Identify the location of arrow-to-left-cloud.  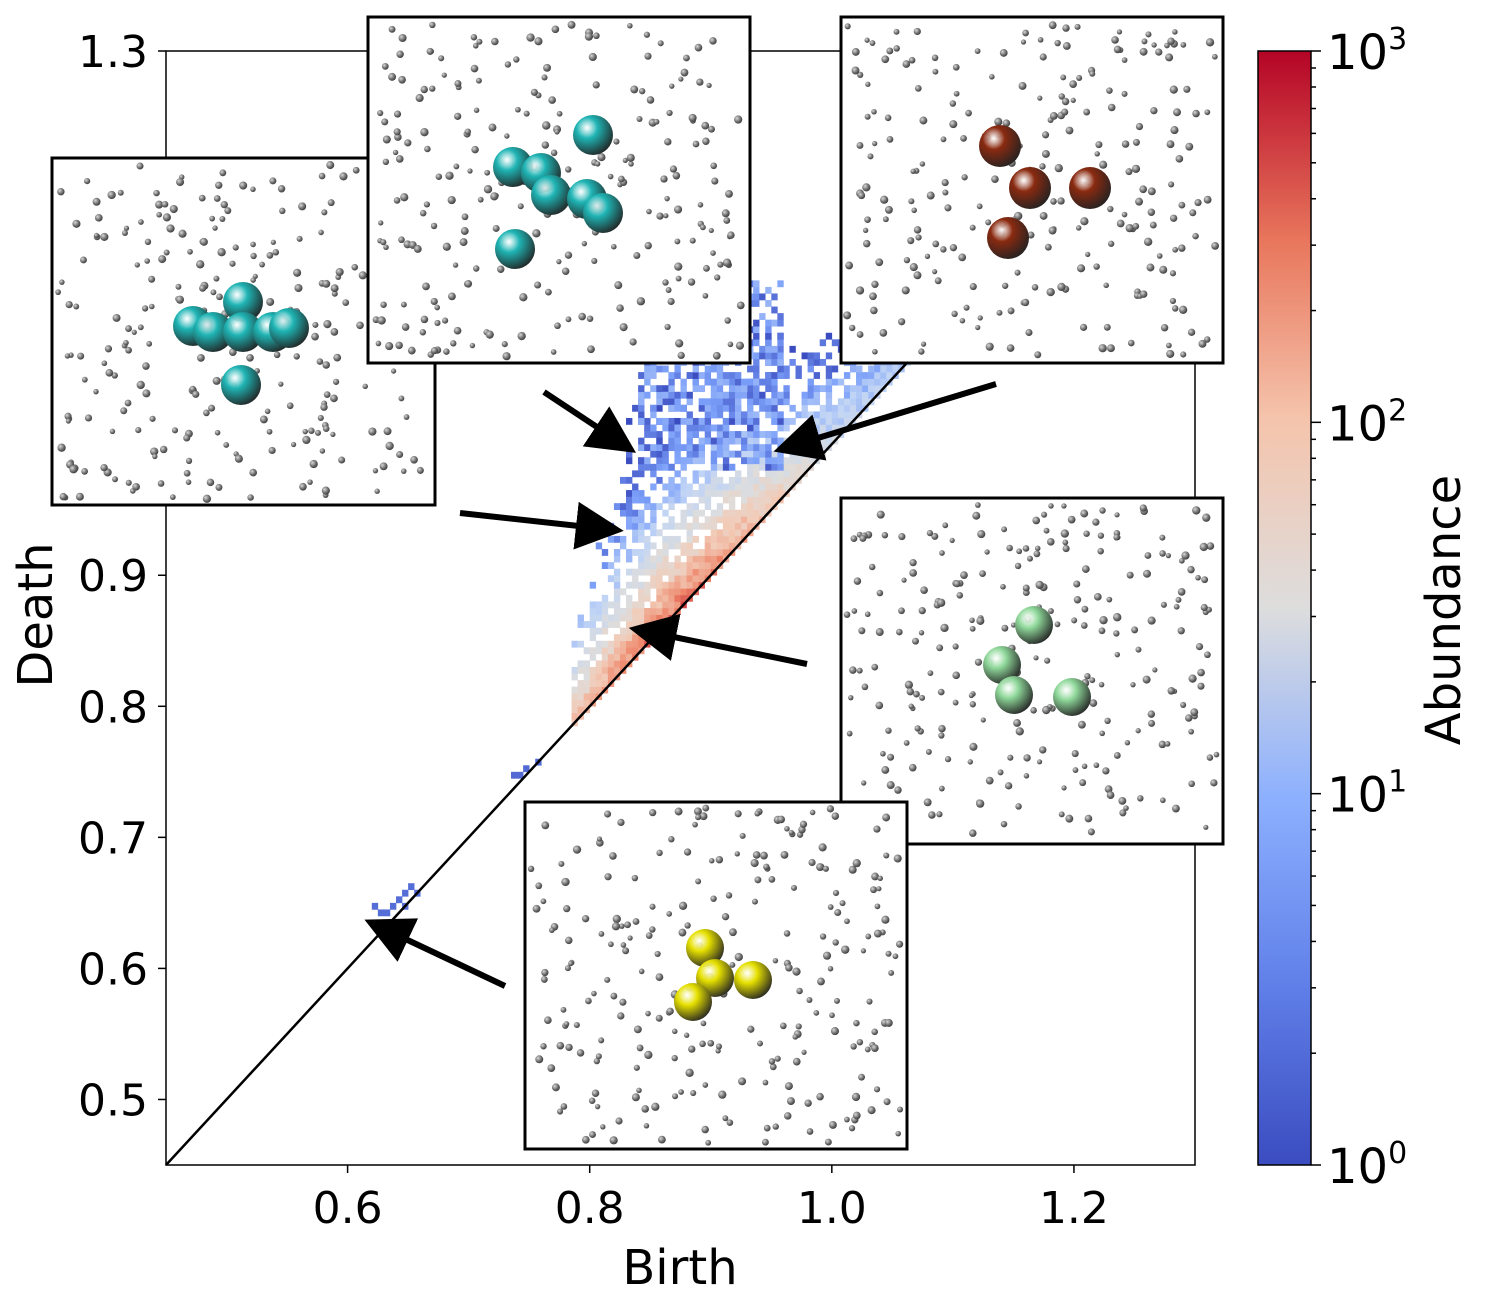
(541, 525).